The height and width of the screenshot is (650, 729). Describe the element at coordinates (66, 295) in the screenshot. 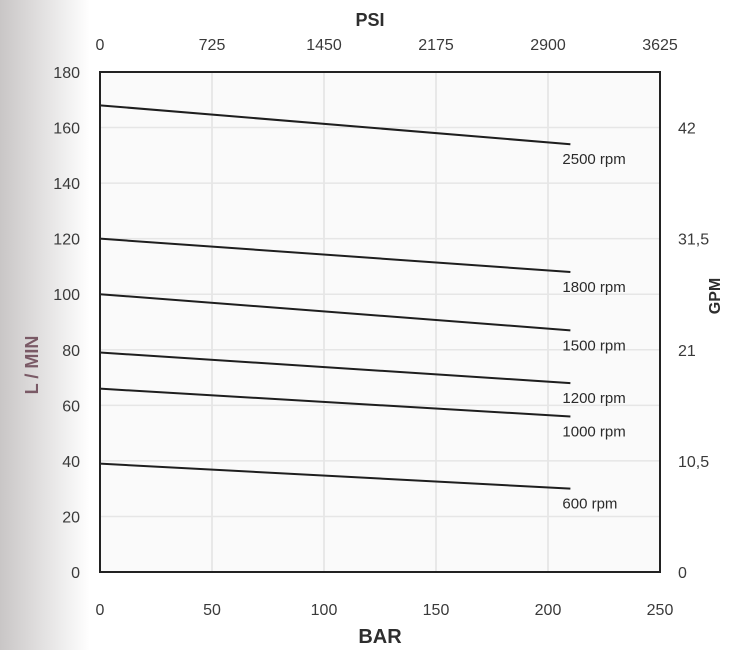

I see `y-tick-label: 100` at that location.